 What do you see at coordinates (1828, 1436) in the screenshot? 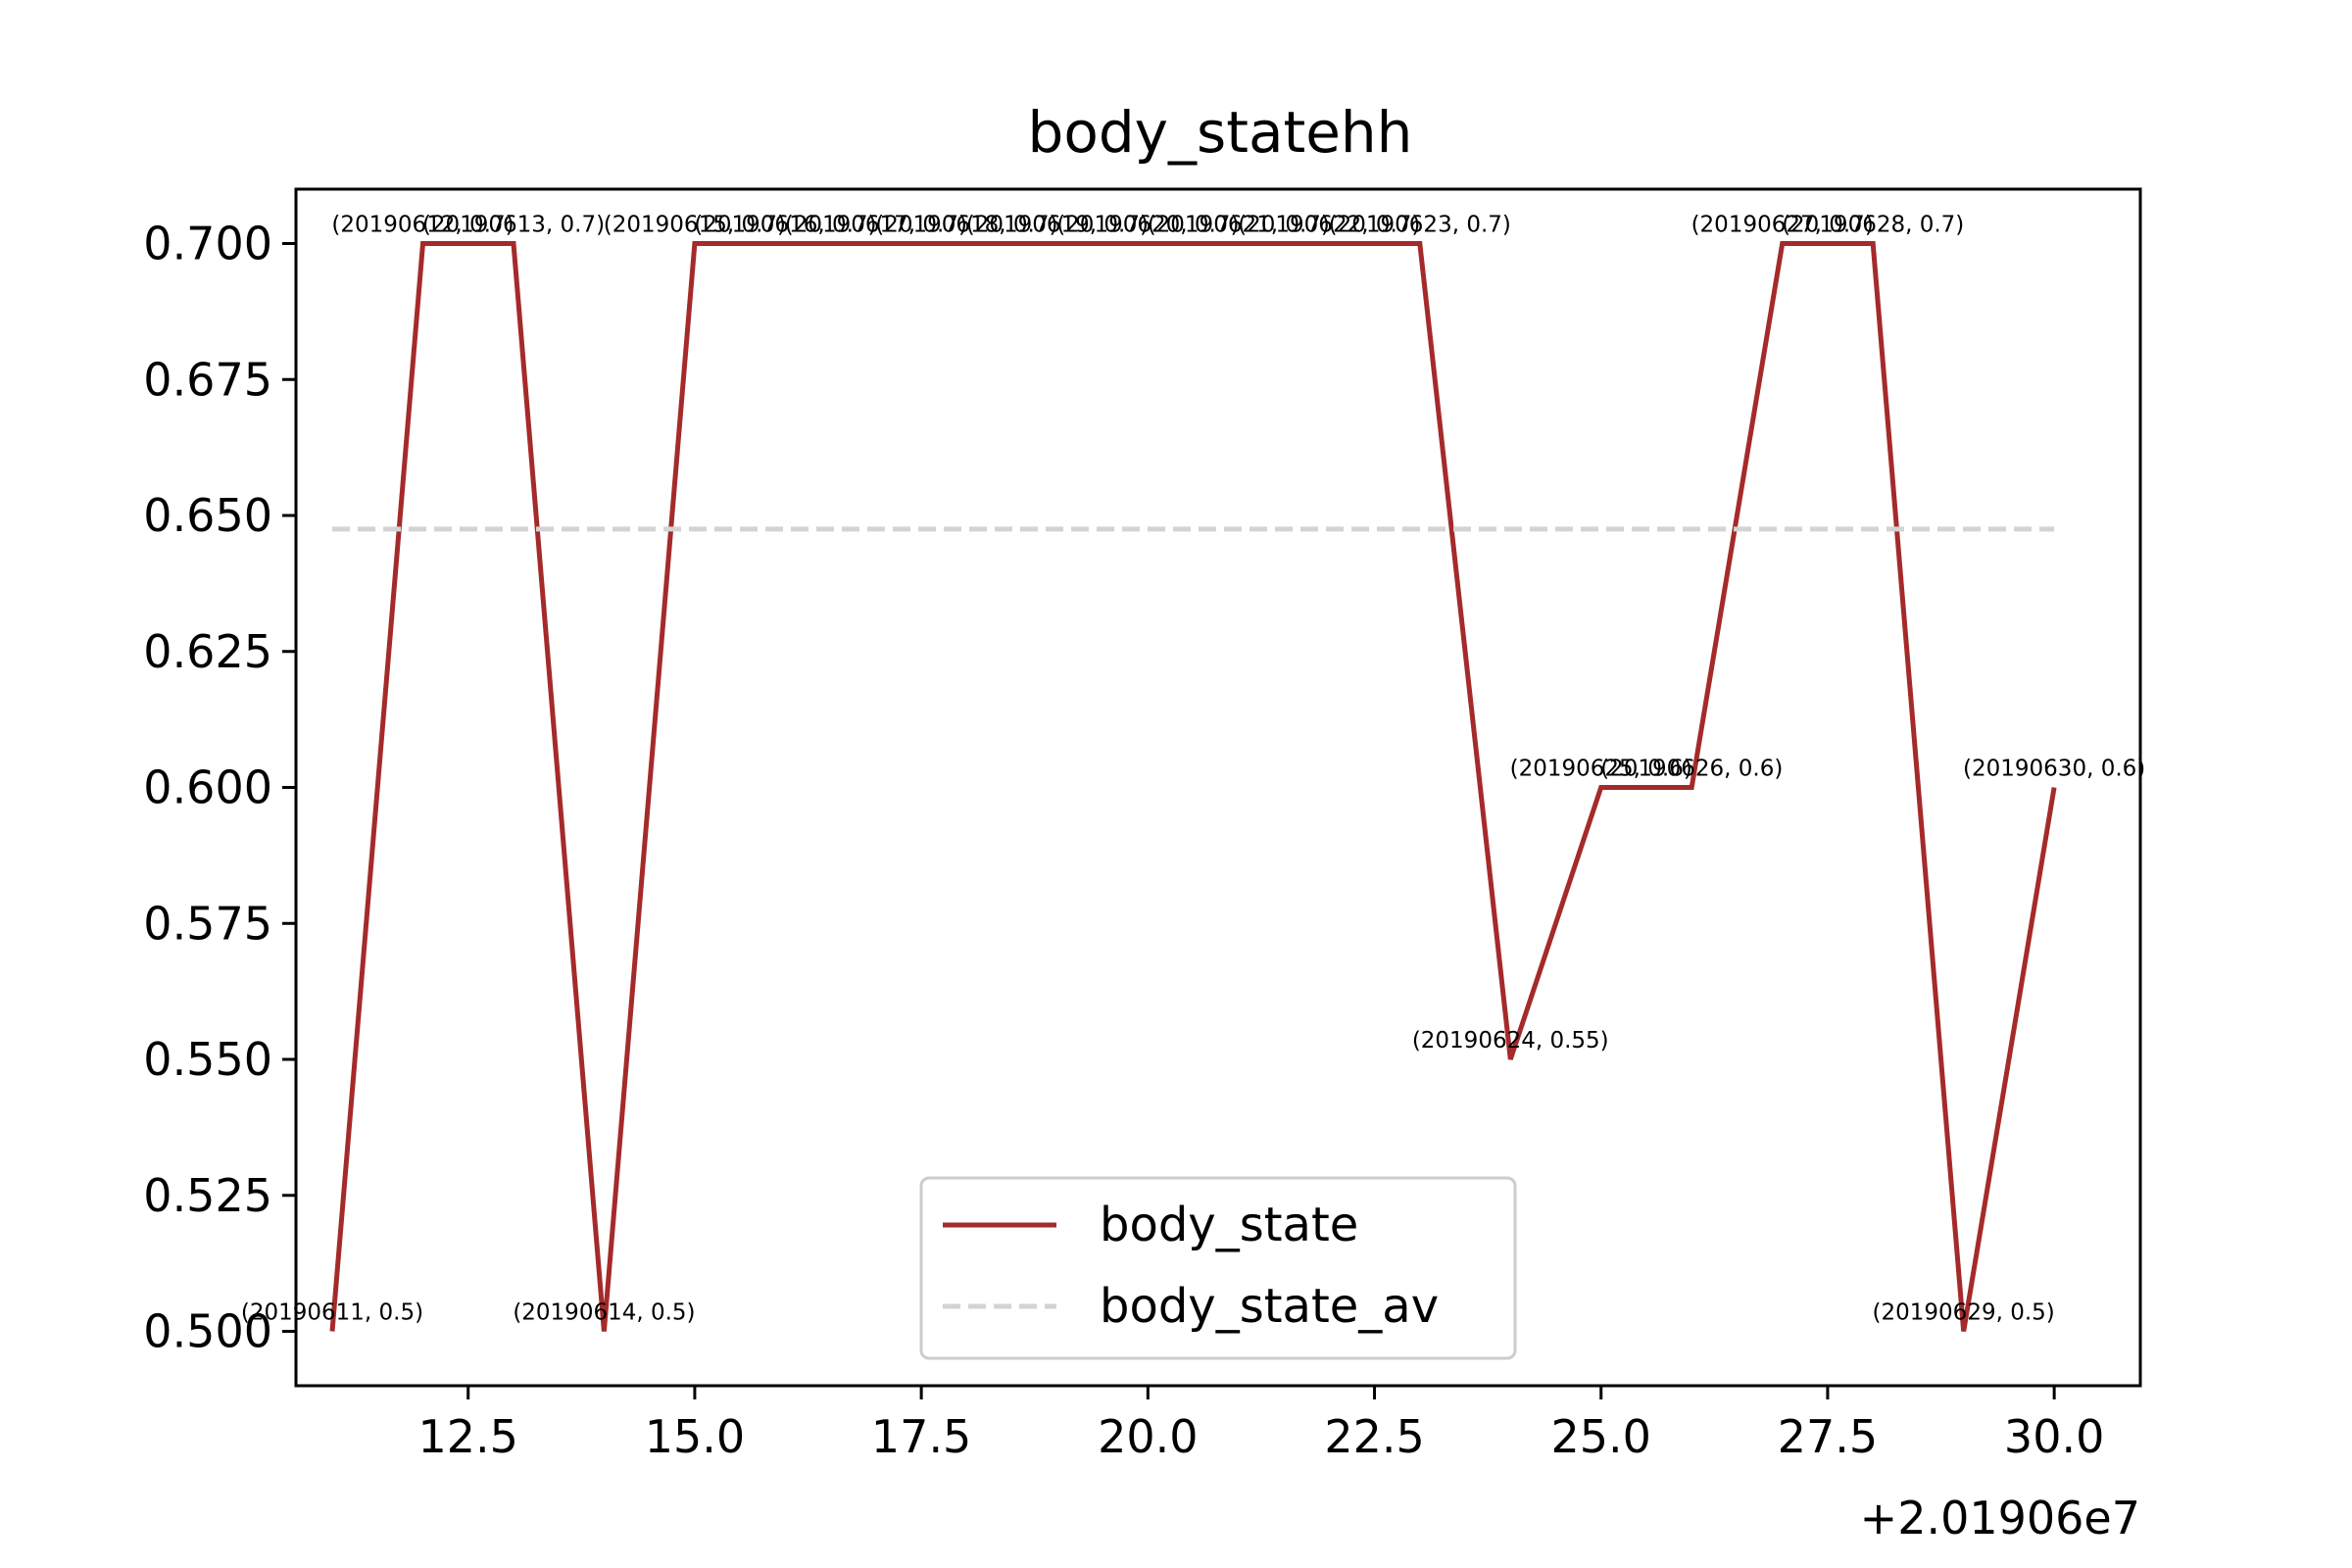
I see `x-tick-label: 27.5` at bounding box center [1828, 1436].